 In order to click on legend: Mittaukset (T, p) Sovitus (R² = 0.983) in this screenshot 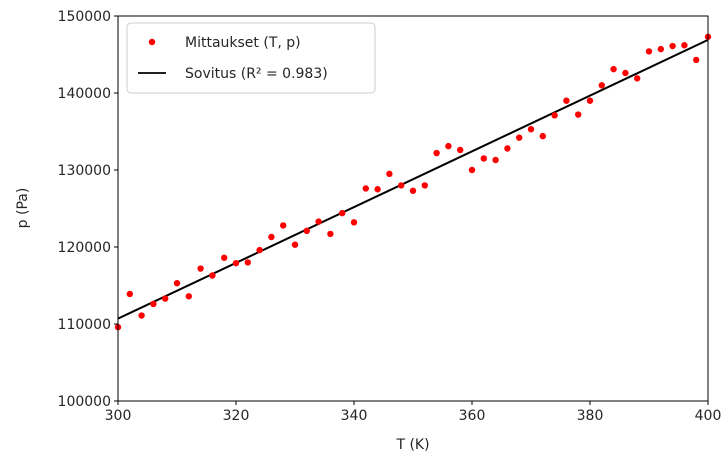, I will do `click(251, 58)`.